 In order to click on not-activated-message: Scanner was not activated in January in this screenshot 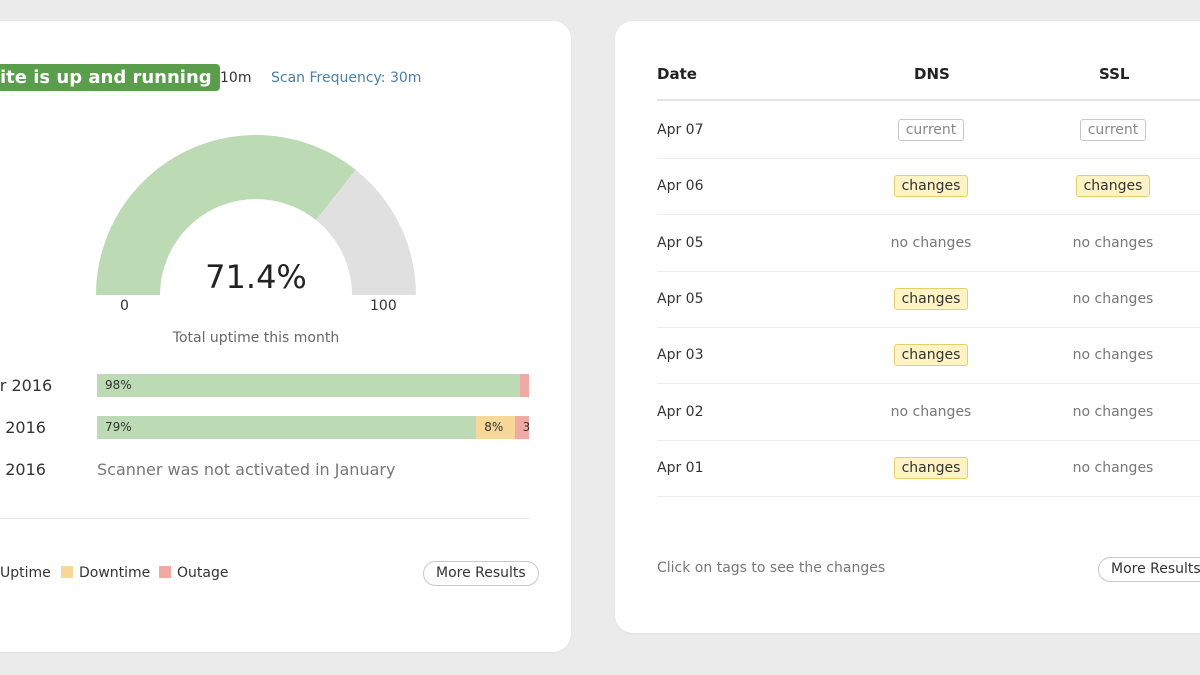, I will do `click(246, 469)`.